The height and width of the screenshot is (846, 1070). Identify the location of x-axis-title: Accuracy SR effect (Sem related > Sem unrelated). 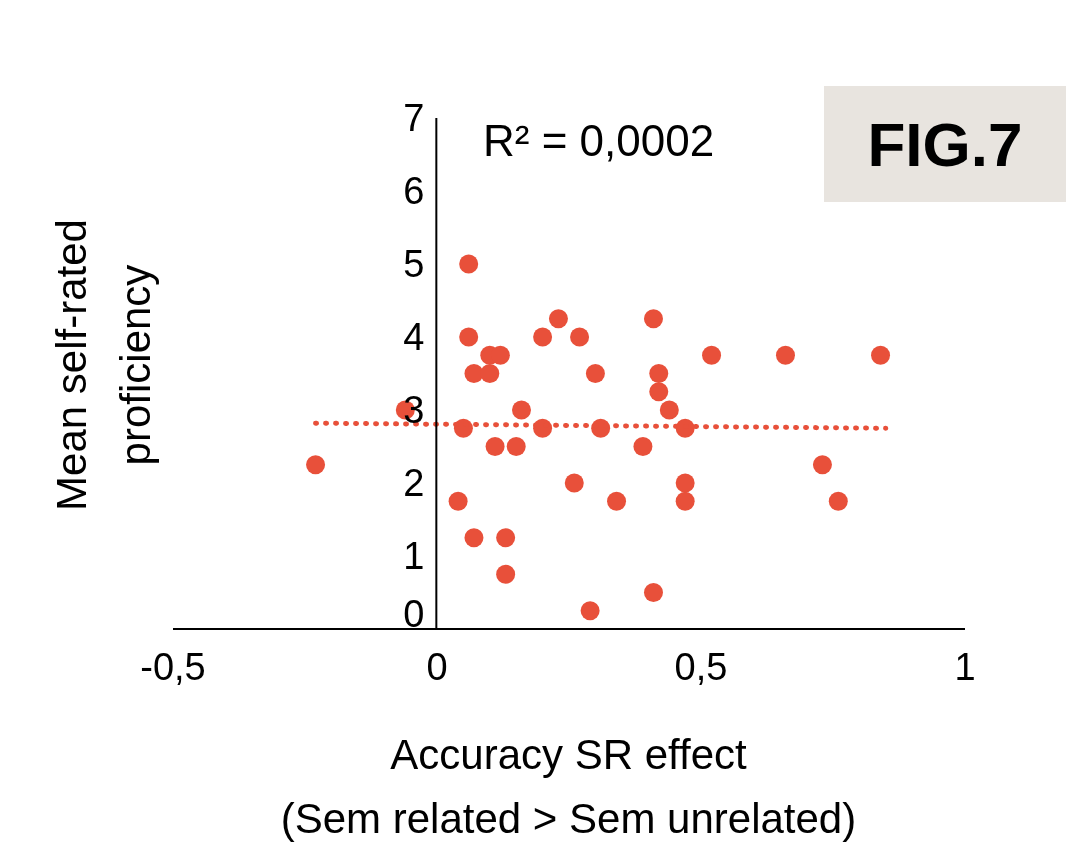
(568, 787).